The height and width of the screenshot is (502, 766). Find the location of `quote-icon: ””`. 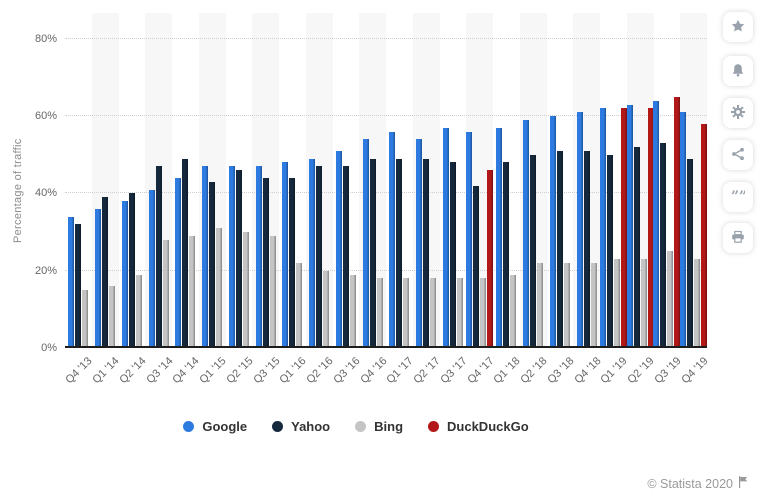

quote-icon: ”” is located at coordinates (739, 197).